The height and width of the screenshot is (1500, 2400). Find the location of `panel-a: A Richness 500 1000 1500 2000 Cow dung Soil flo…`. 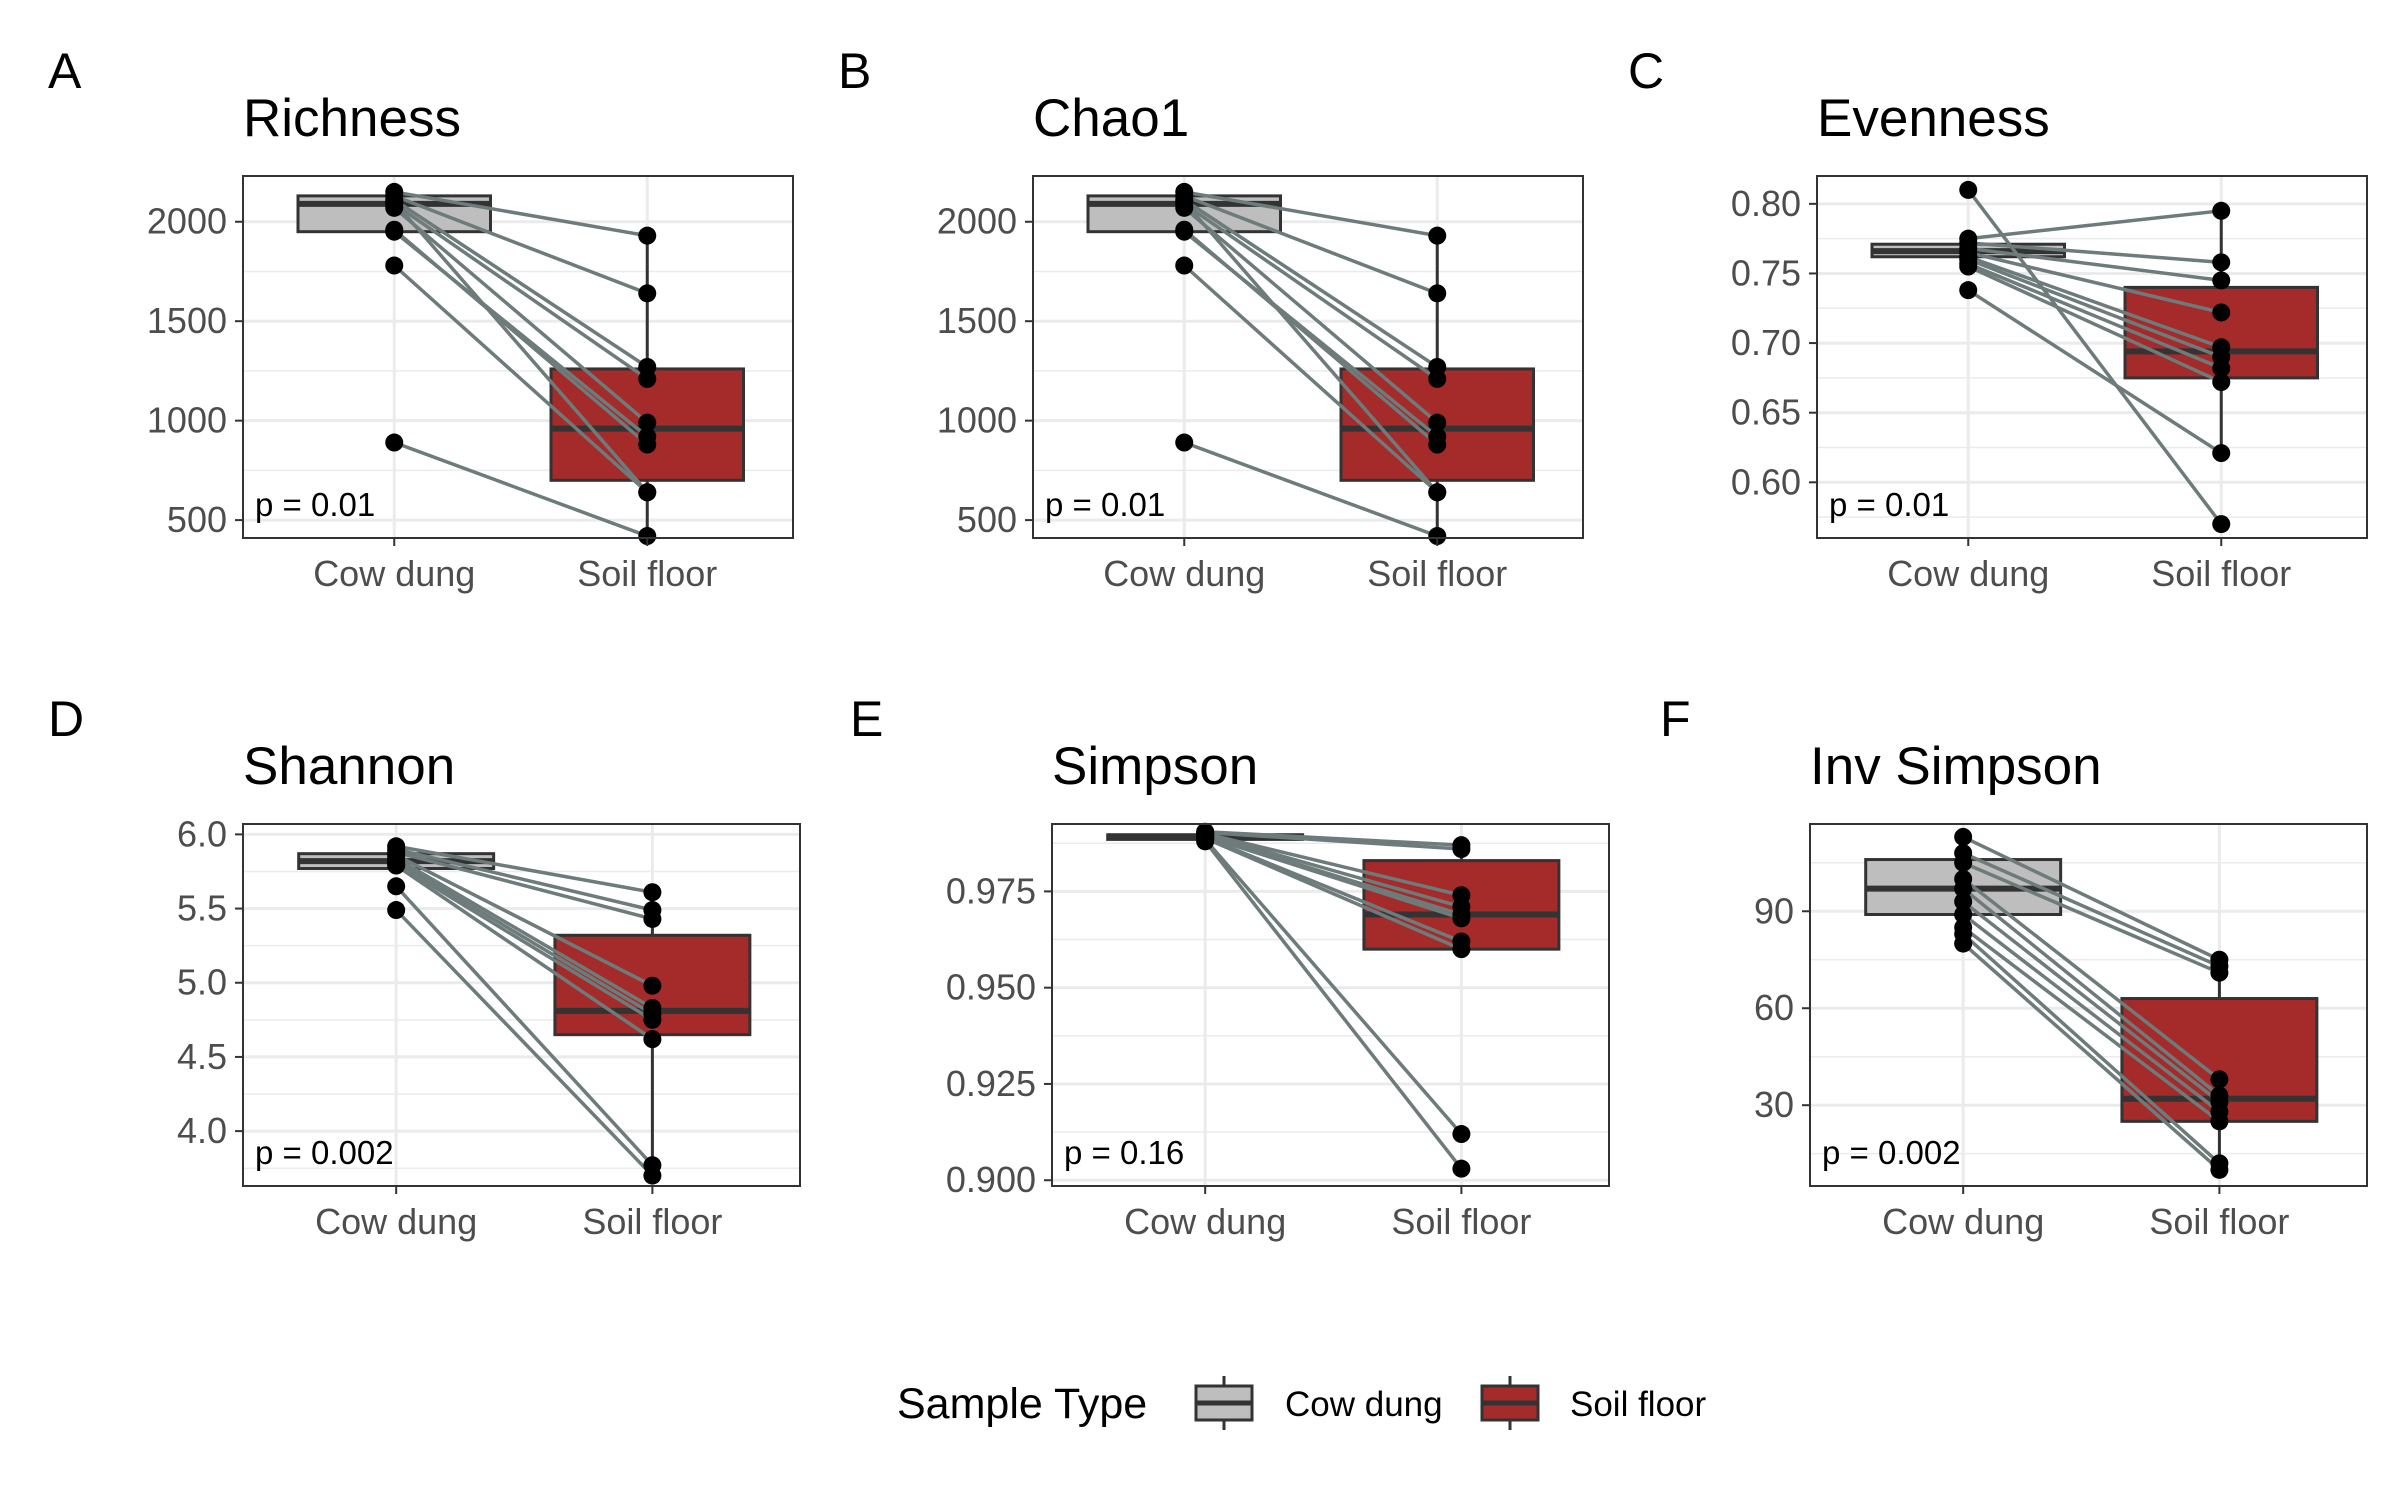

panel-a: A Richness 500 1000 1500 2000 Cow dung Soil flo… is located at coordinates (421, 318).